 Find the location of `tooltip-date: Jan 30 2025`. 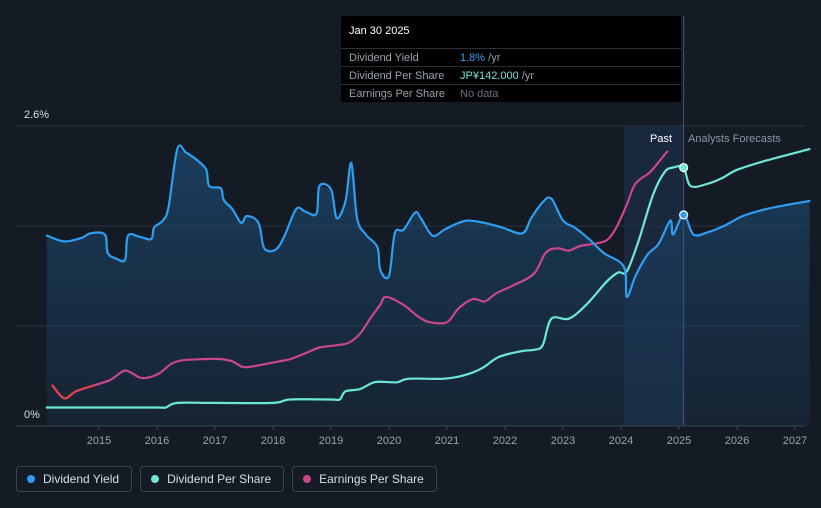

tooltip-date: Jan 30 2025 is located at coordinates (379, 31).